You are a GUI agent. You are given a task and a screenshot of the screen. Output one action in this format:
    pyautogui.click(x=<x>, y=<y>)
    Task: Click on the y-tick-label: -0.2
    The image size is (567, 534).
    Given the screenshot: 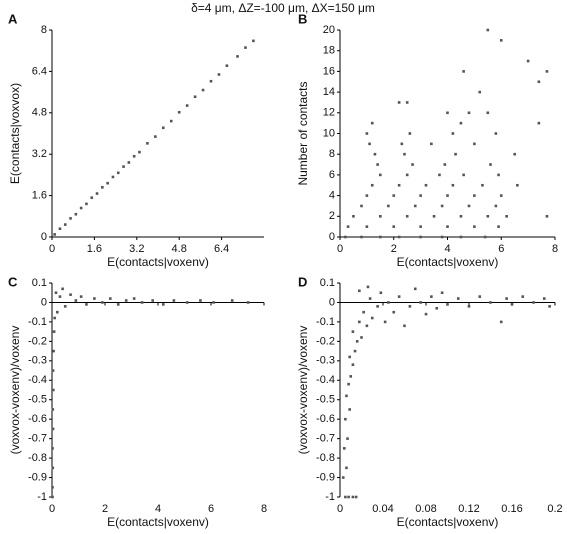 What is the action you would take?
    pyautogui.click(x=325, y=341)
    